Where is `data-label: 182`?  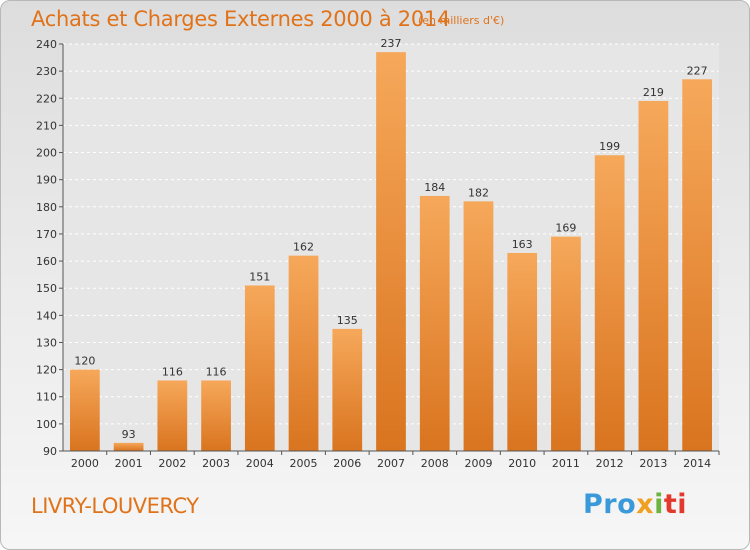 data-label: 182 is located at coordinates (478, 192).